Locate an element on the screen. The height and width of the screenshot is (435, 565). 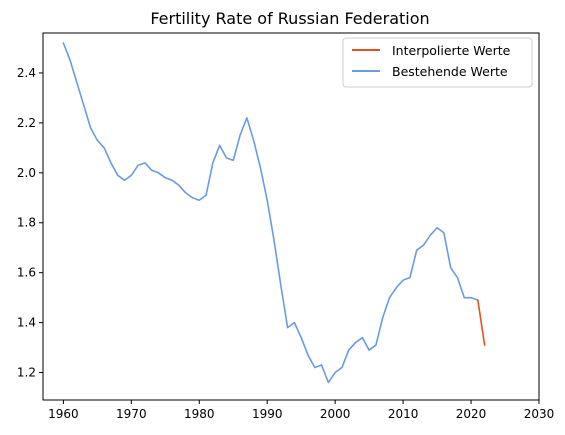
legend-box is located at coordinates (437, 62).